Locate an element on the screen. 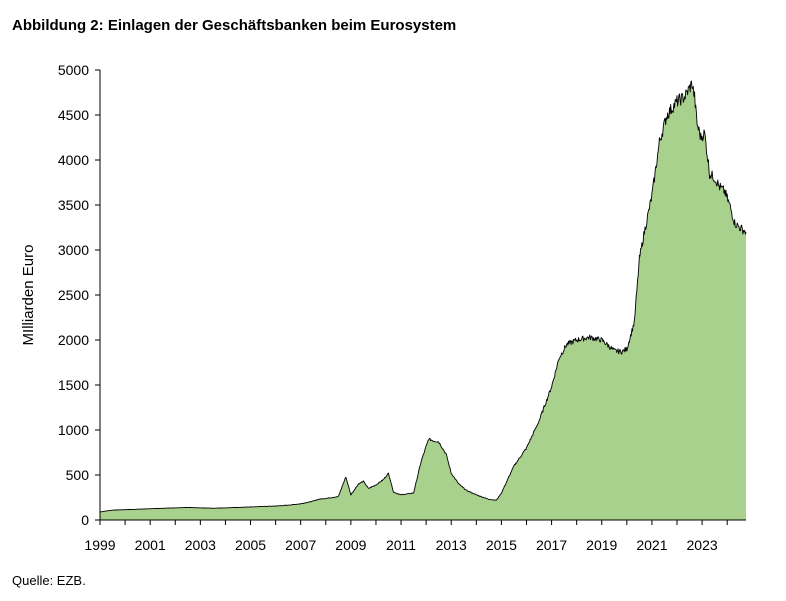 The width and height of the screenshot is (786, 601). y-tick-label: 2000 is located at coordinates (73, 340).